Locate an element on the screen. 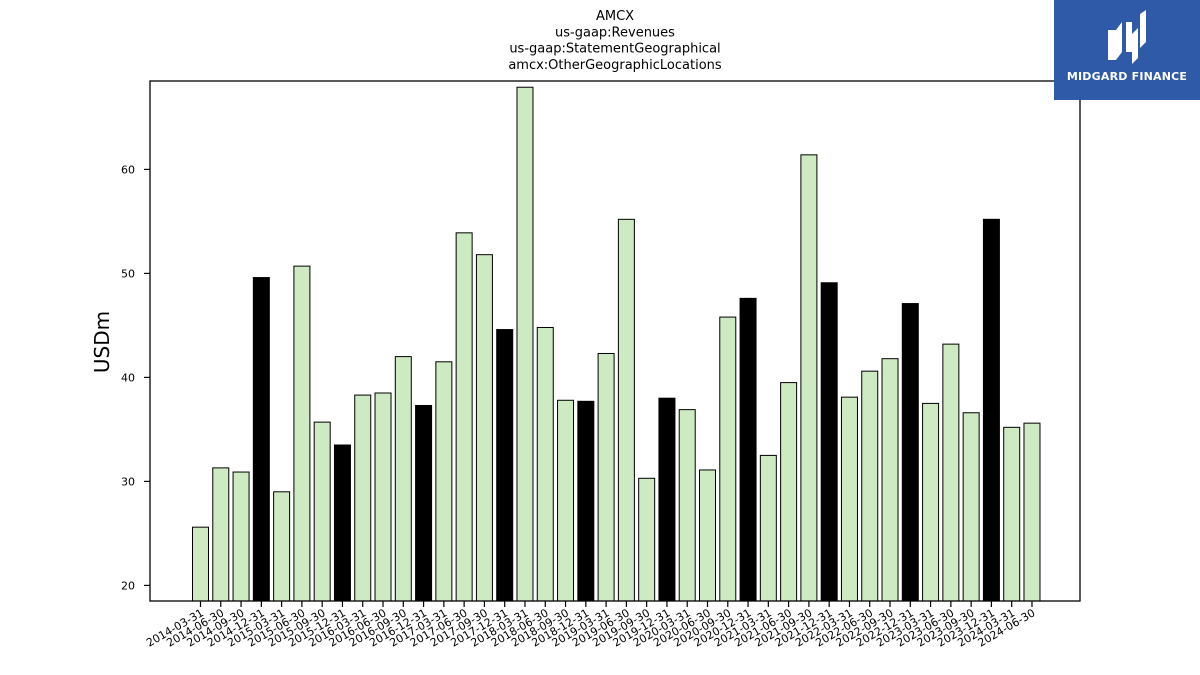 This screenshot has width=1200, height=675. midgard-finance-logo: MIDGARD FINANCE is located at coordinates (1127, 50).